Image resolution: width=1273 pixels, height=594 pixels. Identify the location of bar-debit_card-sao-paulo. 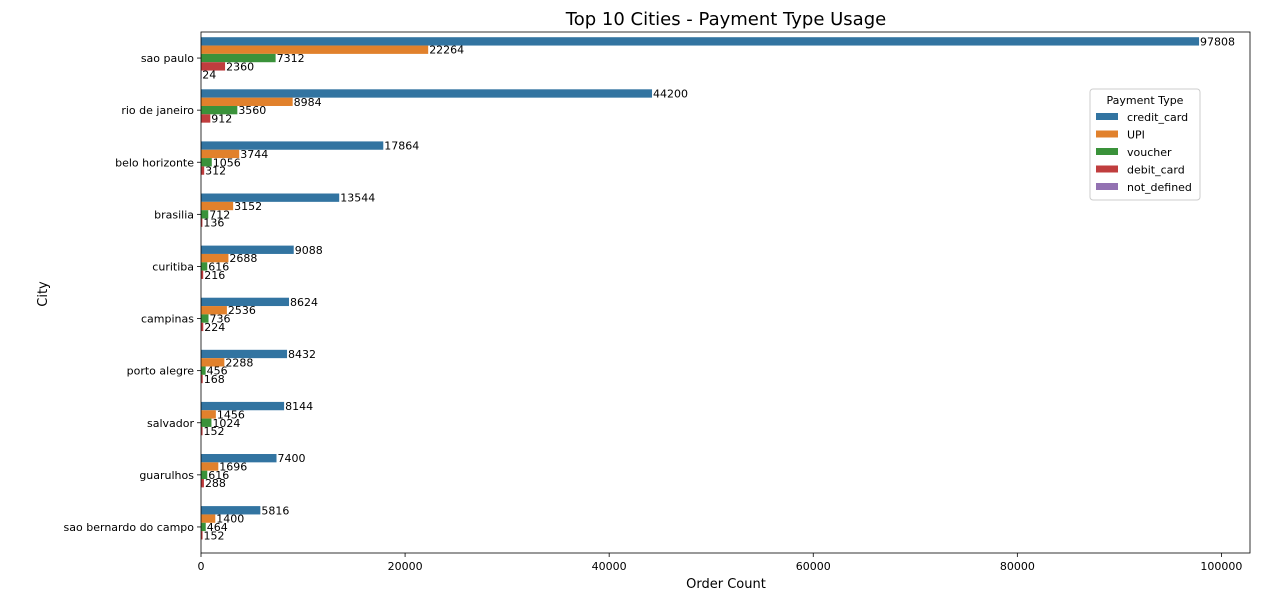
(213, 66).